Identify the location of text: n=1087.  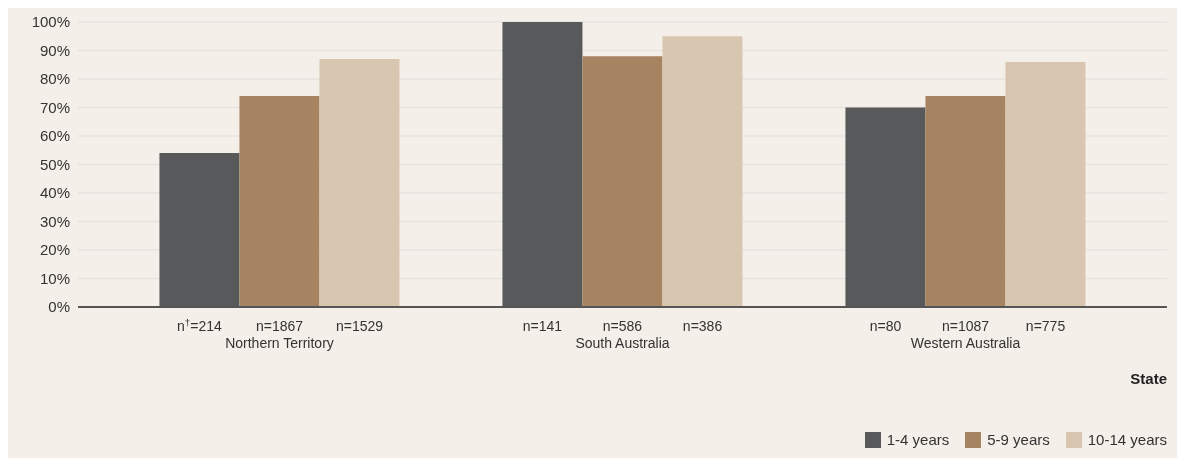
(965, 326).